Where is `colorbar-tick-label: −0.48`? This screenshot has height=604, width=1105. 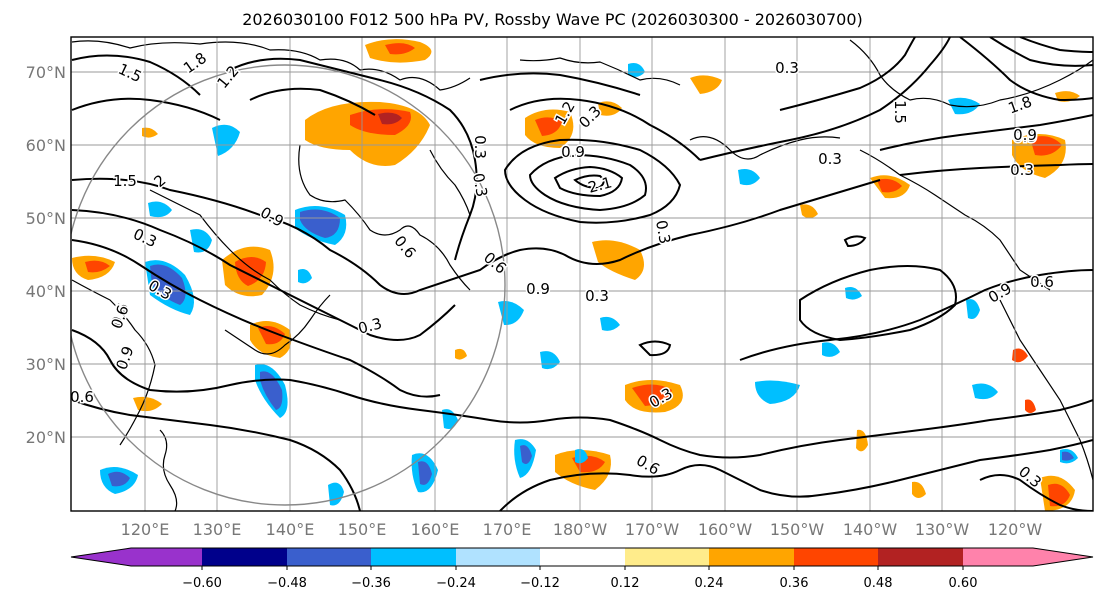
colorbar-tick-label: −0.48 is located at coordinates (287, 583).